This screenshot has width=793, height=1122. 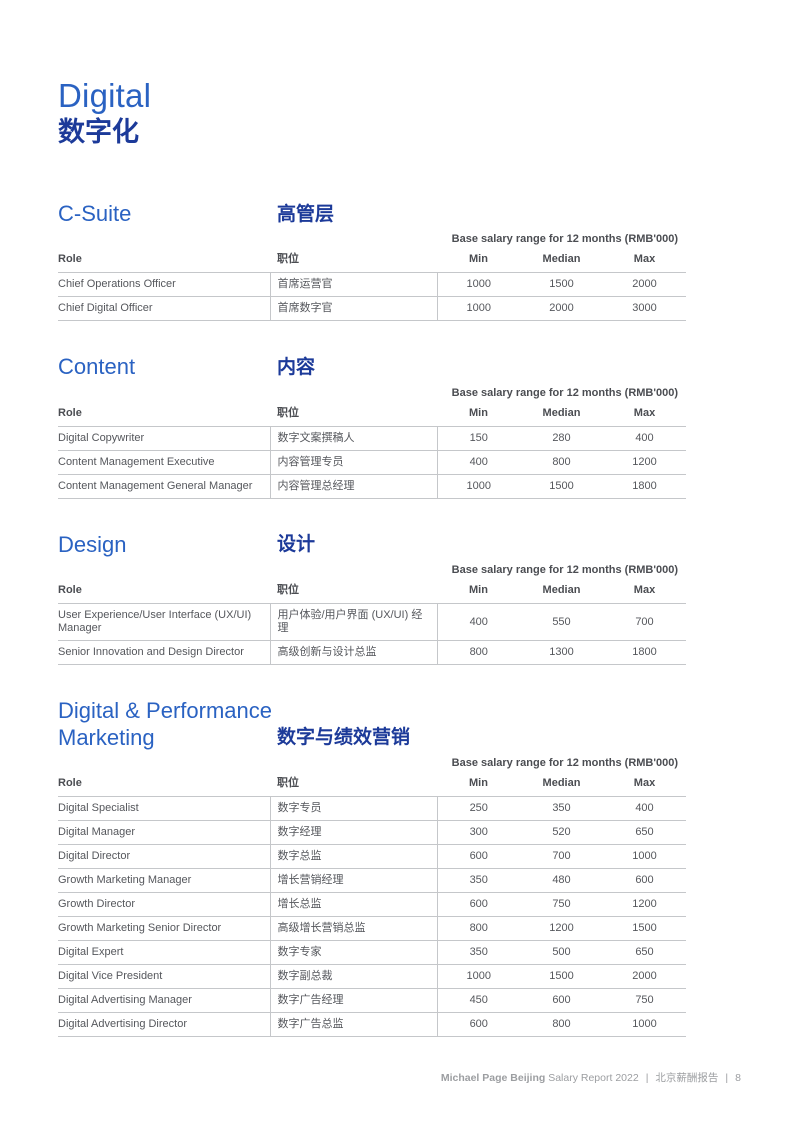 What do you see at coordinates (353, 904) in the screenshot?
I see `role-zh-cell: 增长总监` at bounding box center [353, 904].